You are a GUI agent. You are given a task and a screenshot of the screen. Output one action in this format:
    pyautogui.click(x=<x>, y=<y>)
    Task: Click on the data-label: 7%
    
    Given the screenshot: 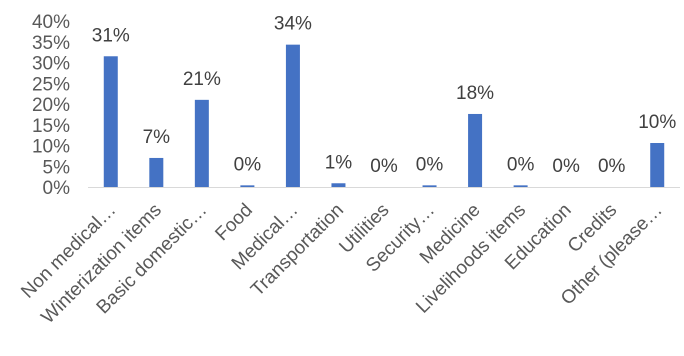 What is the action you would take?
    pyautogui.click(x=157, y=137)
    